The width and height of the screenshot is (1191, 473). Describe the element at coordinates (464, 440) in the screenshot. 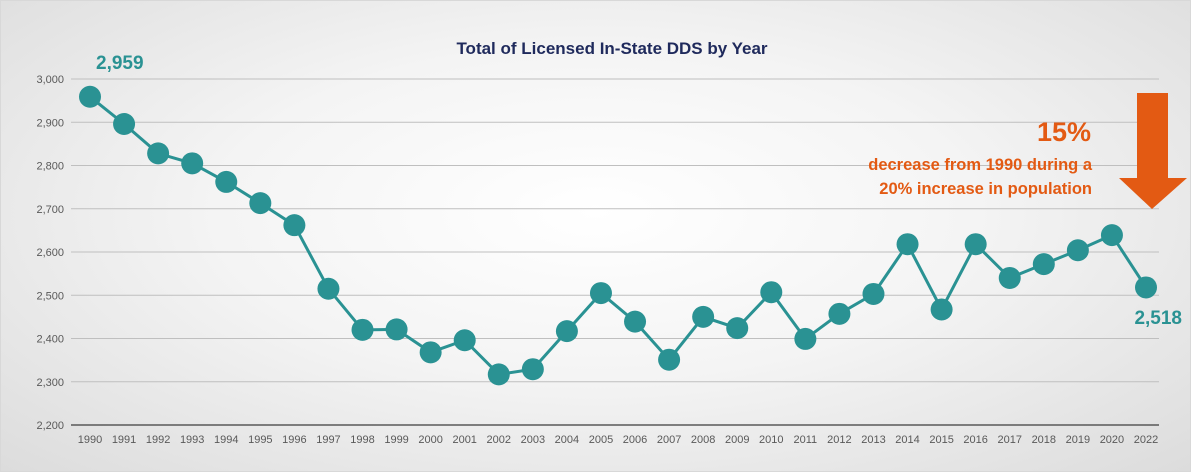

I see `x-tick-label: 2001` at that location.